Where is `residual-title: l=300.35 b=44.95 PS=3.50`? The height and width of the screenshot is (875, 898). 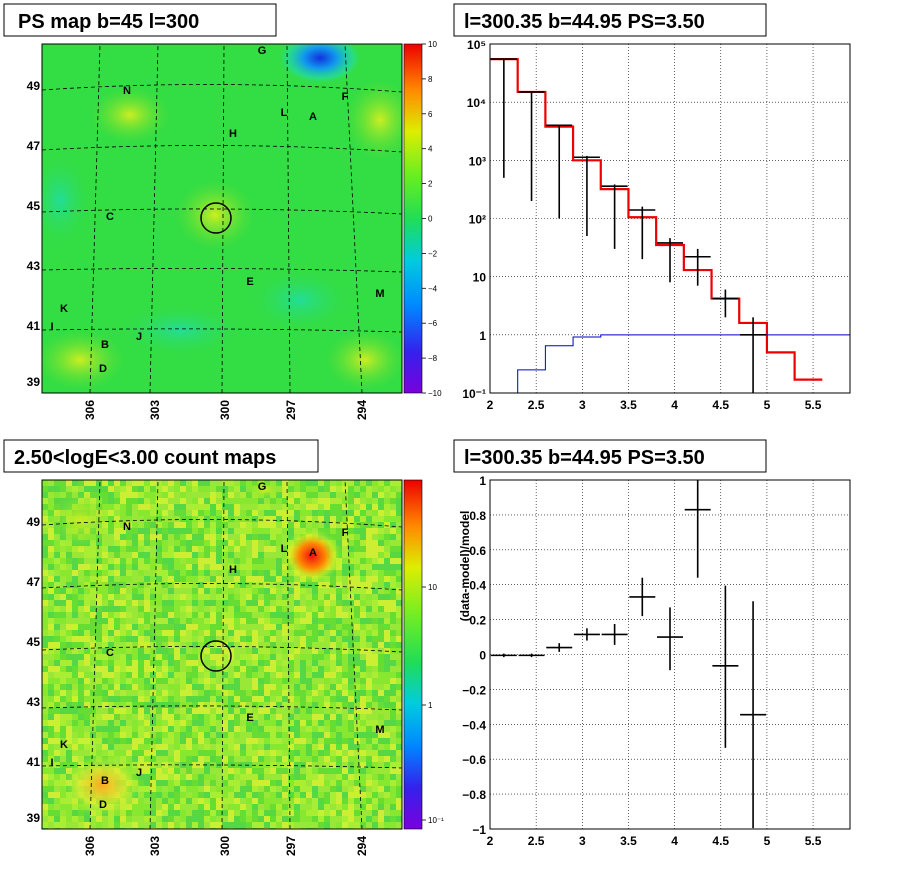 residual-title: l=300.35 b=44.95 PS=3.50 is located at coordinates (584, 458).